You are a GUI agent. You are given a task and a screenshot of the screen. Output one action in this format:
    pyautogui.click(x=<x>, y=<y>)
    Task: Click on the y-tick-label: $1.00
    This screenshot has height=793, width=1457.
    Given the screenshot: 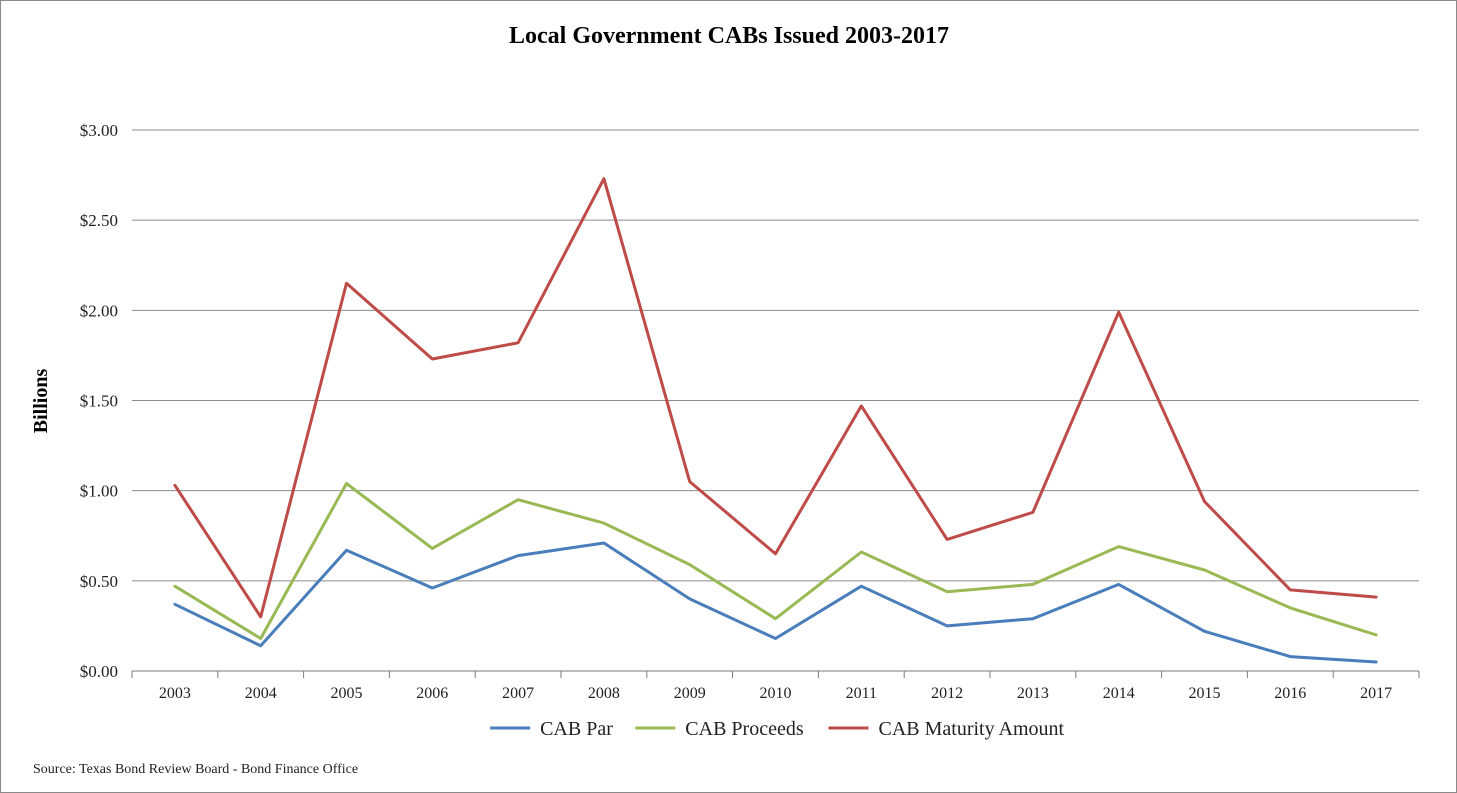 What is the action you would take?
    pyautogui.click(x=99, y=491)
    